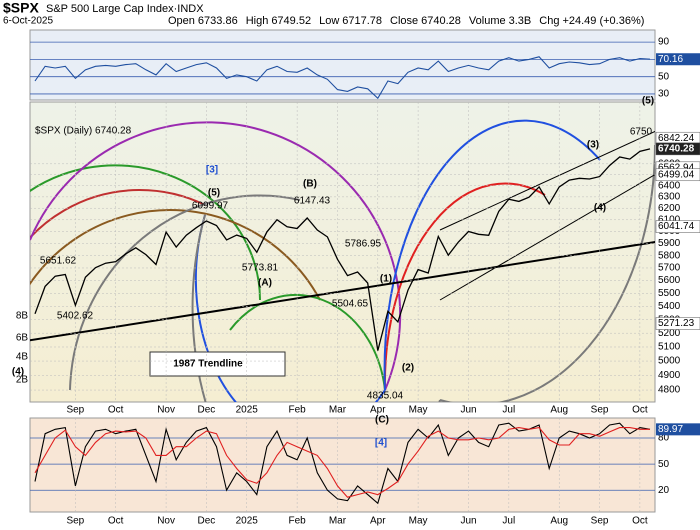 This screenshot has width=700, height=530. What do you see at coordinates (669, 306) in the screenshot?
I see `y-tick-label: 5400` at bounding box center [669, 306].